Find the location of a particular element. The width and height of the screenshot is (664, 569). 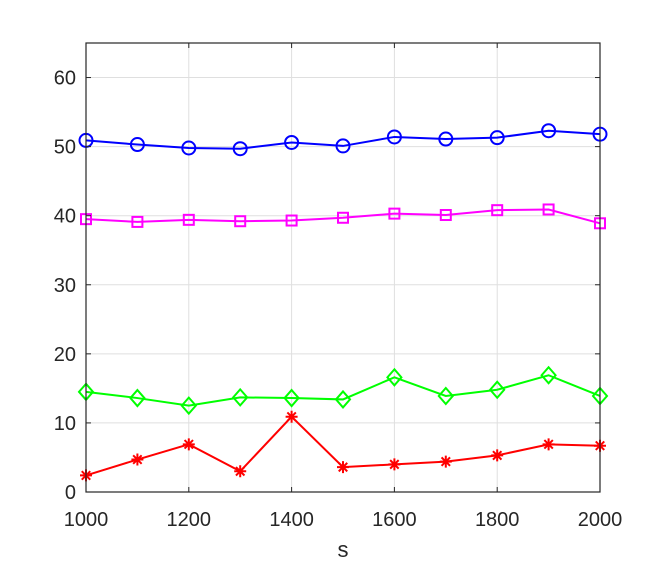

x-tick-label: 1200 is located at coordinates (189, 520).